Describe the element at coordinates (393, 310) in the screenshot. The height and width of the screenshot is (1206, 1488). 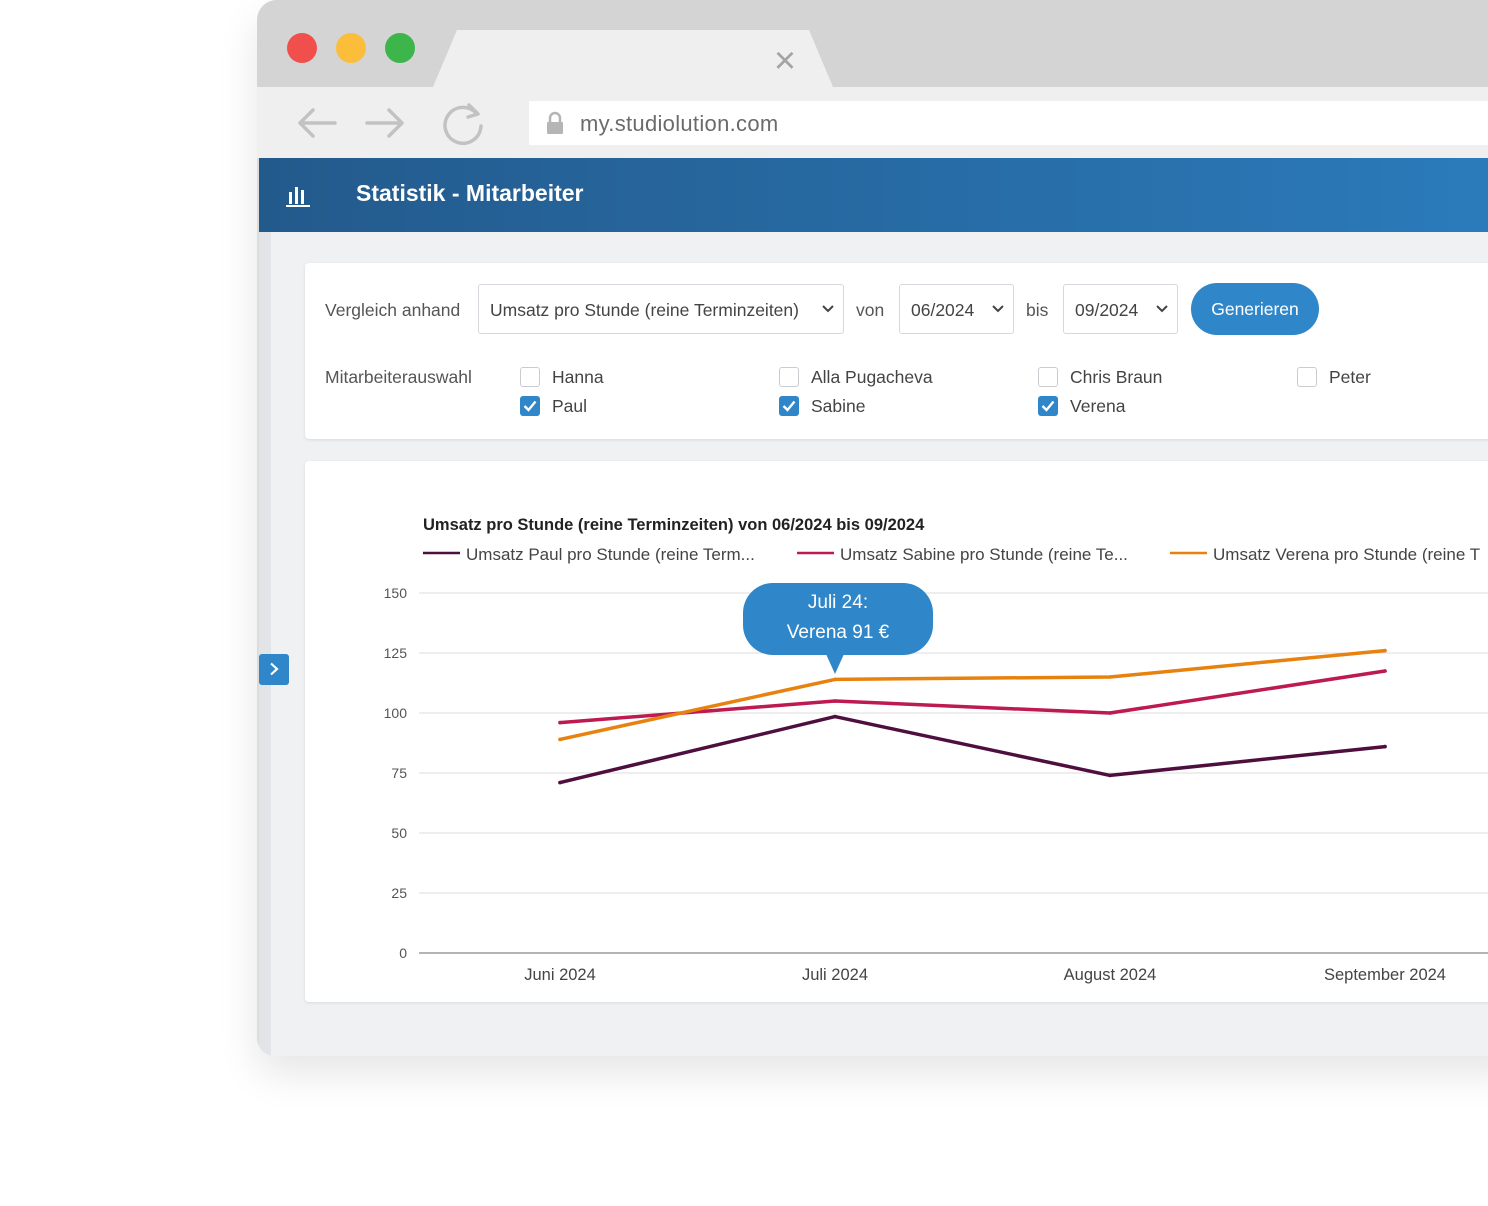
I see `compare-label: Vergleich anhand` at that location.